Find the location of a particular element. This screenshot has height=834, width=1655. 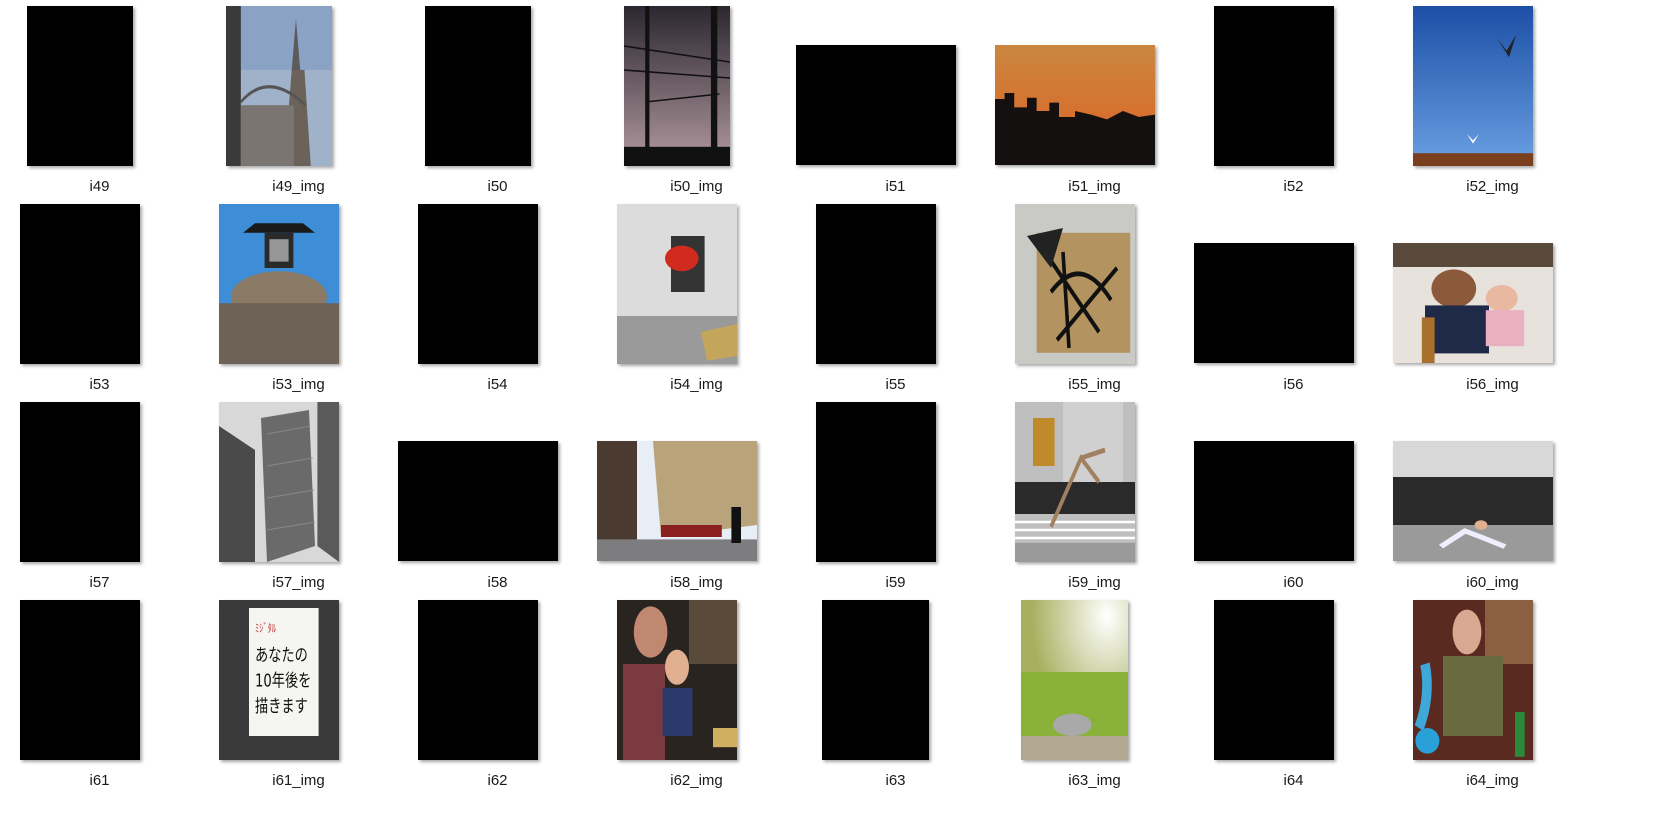

image-file-item: i53_img is located at coordinates (298, 302).